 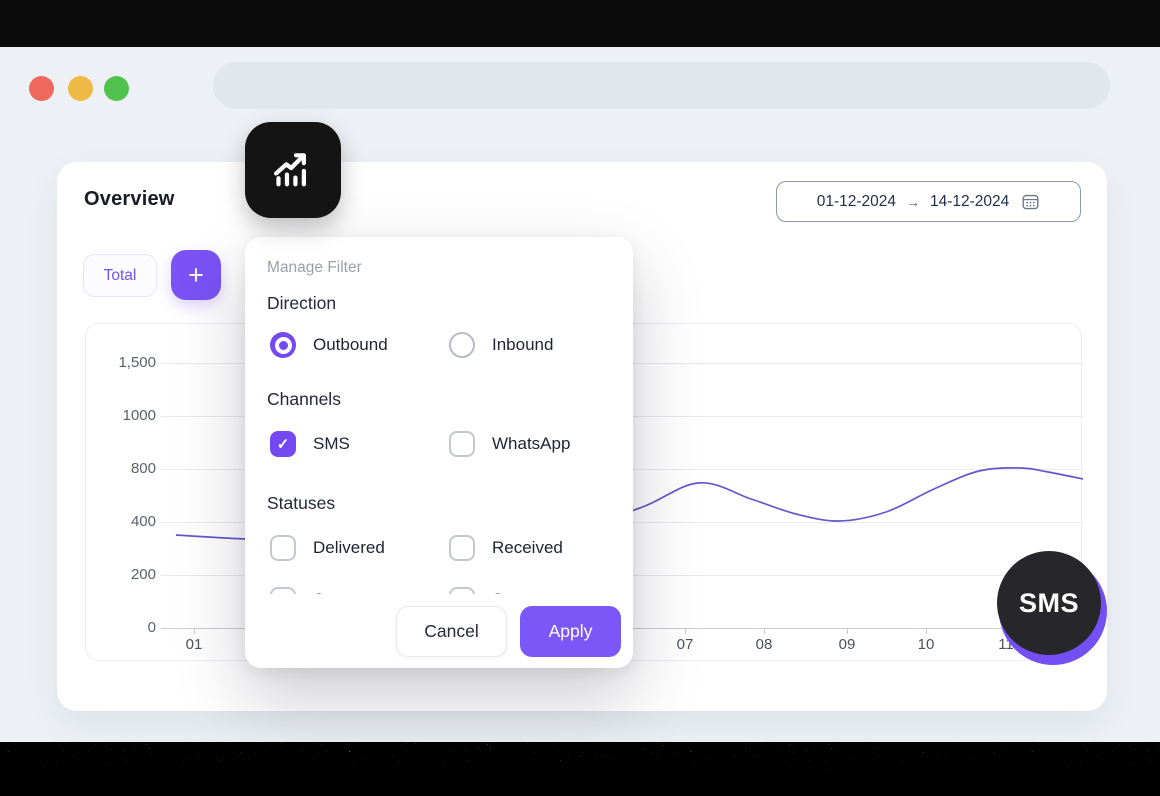 I want to click on y-axis-tick-label: 200, so click(x=143, y=574).